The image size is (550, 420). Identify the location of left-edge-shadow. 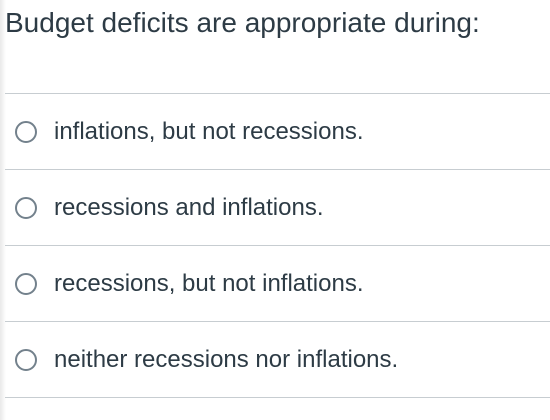
(3, 210).